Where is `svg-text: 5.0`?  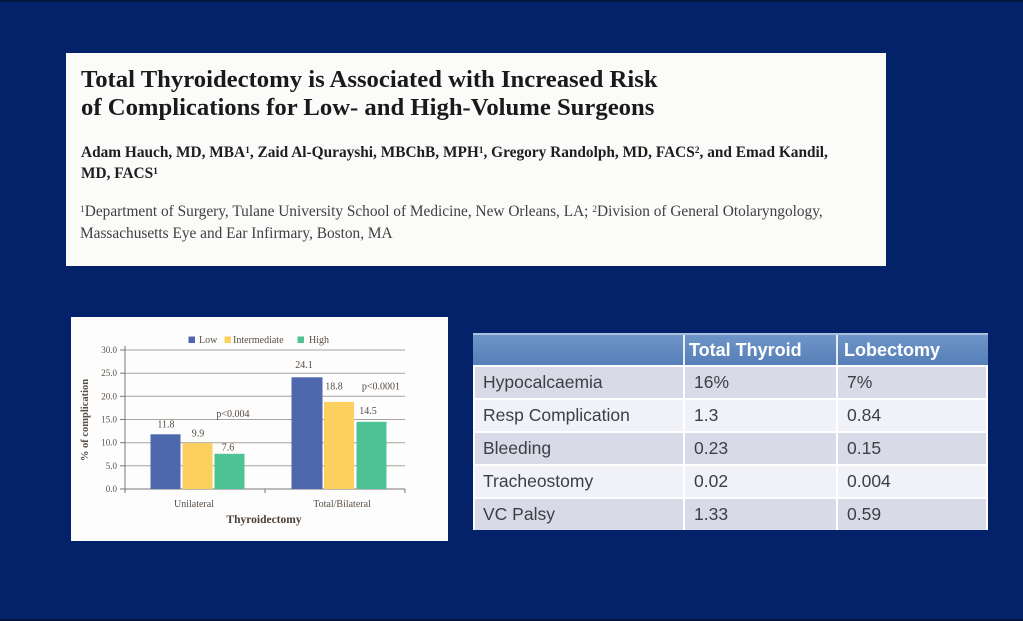
svg-text: 5.0 is located at coordinates (112, 466).